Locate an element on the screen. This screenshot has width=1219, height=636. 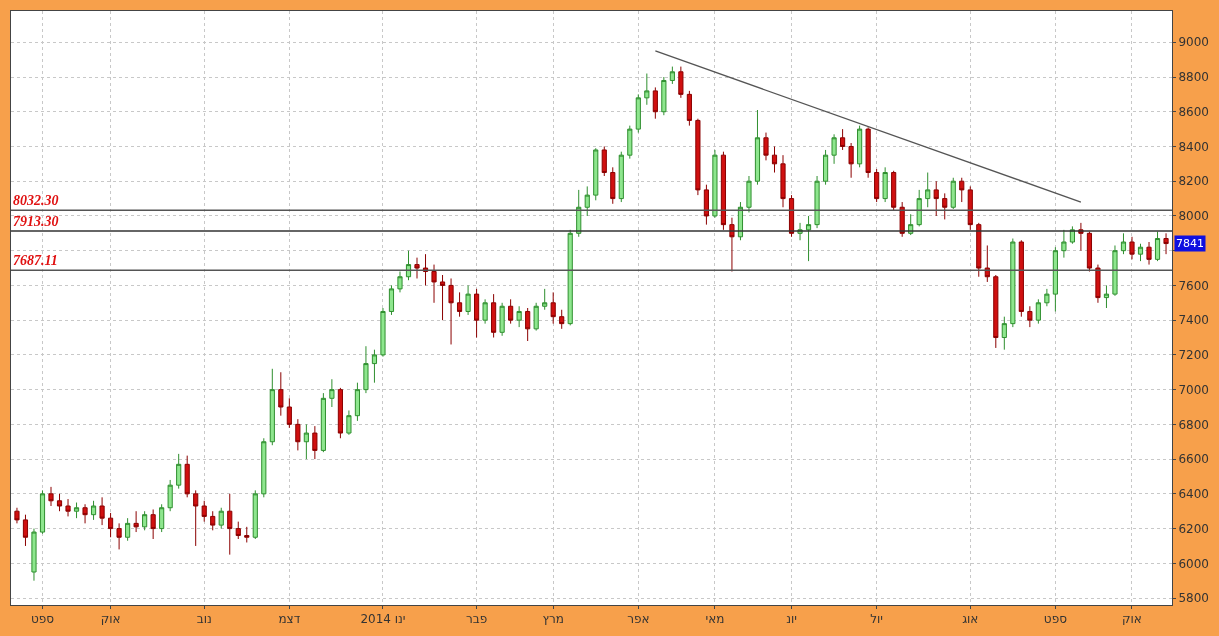
y-tick-label: 5800 is located at coordinates (1193, 598).